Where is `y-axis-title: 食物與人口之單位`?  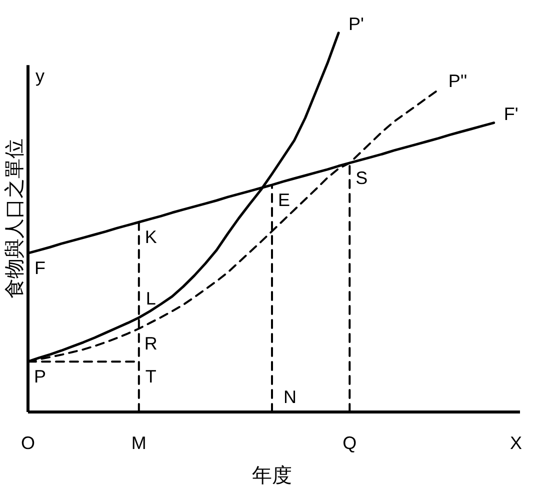 y-axis-title: 食物與人口之單位 is located at coordinates (14, 218).